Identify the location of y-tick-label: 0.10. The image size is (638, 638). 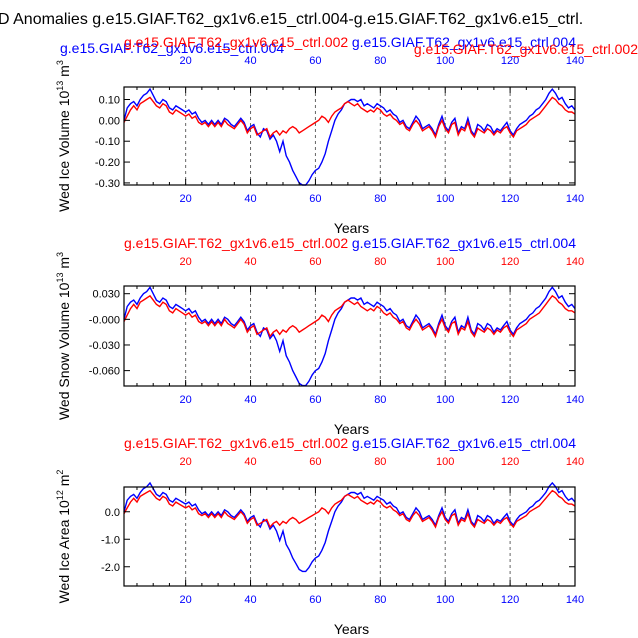
(109, 101).